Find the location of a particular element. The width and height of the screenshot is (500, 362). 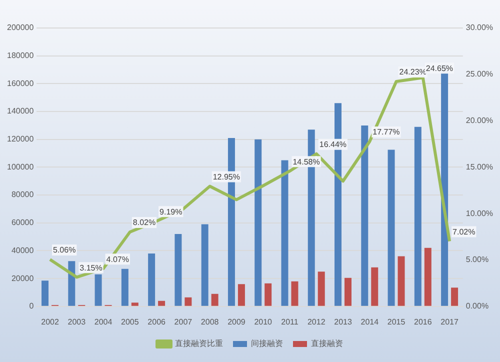

data-label: 17.77% is located at coordinates (386, 132).